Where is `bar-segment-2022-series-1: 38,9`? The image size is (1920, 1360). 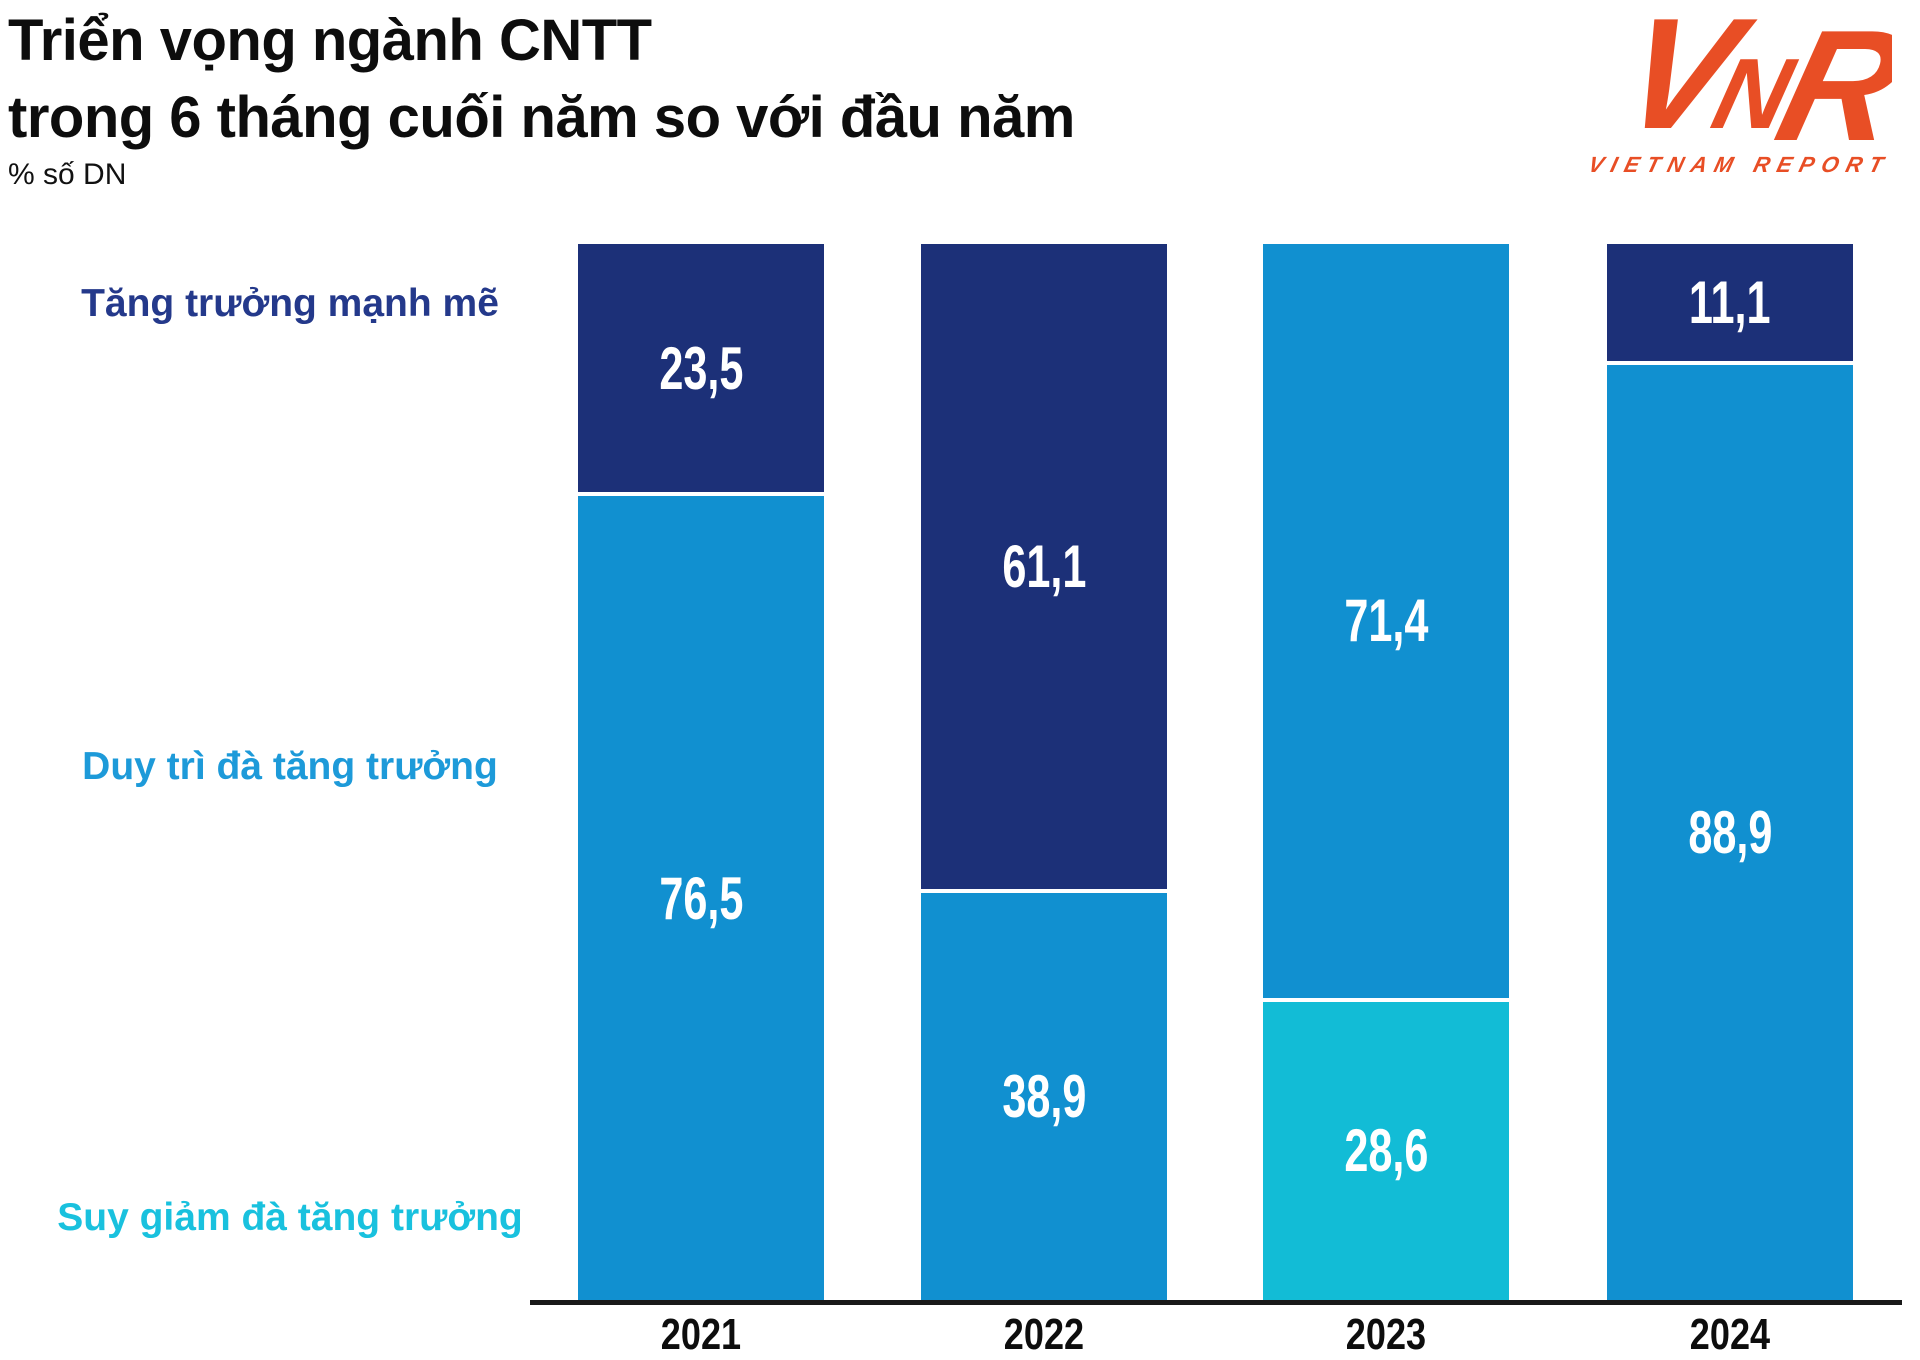
bar-segment-2022-series-1: 38,9 is located at coordinates (1044, 1094).